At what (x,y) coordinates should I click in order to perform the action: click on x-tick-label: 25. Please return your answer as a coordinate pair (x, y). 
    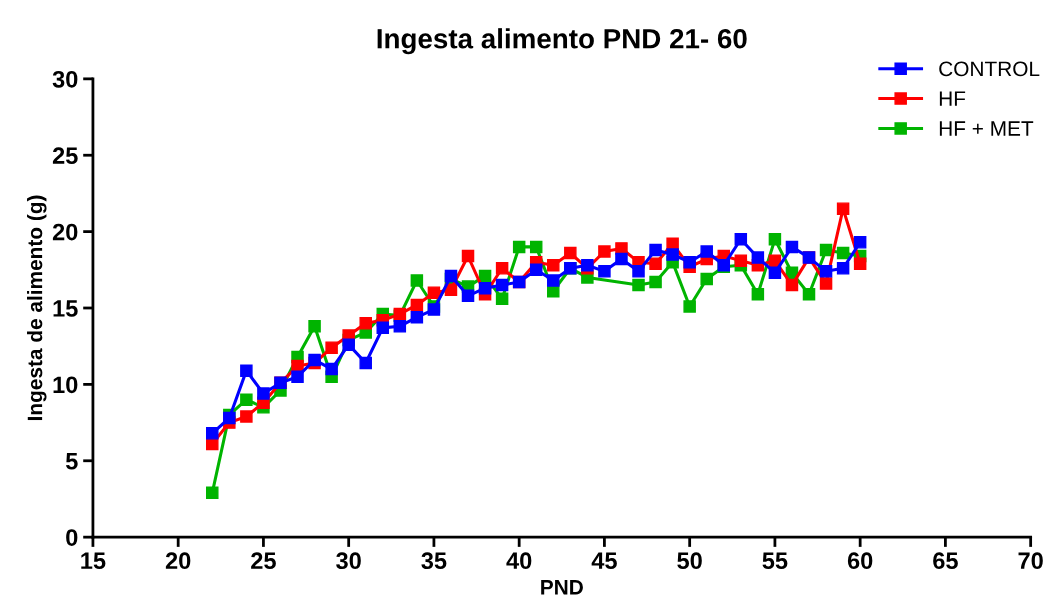
    Looking at the image, I should click on (263, 561).